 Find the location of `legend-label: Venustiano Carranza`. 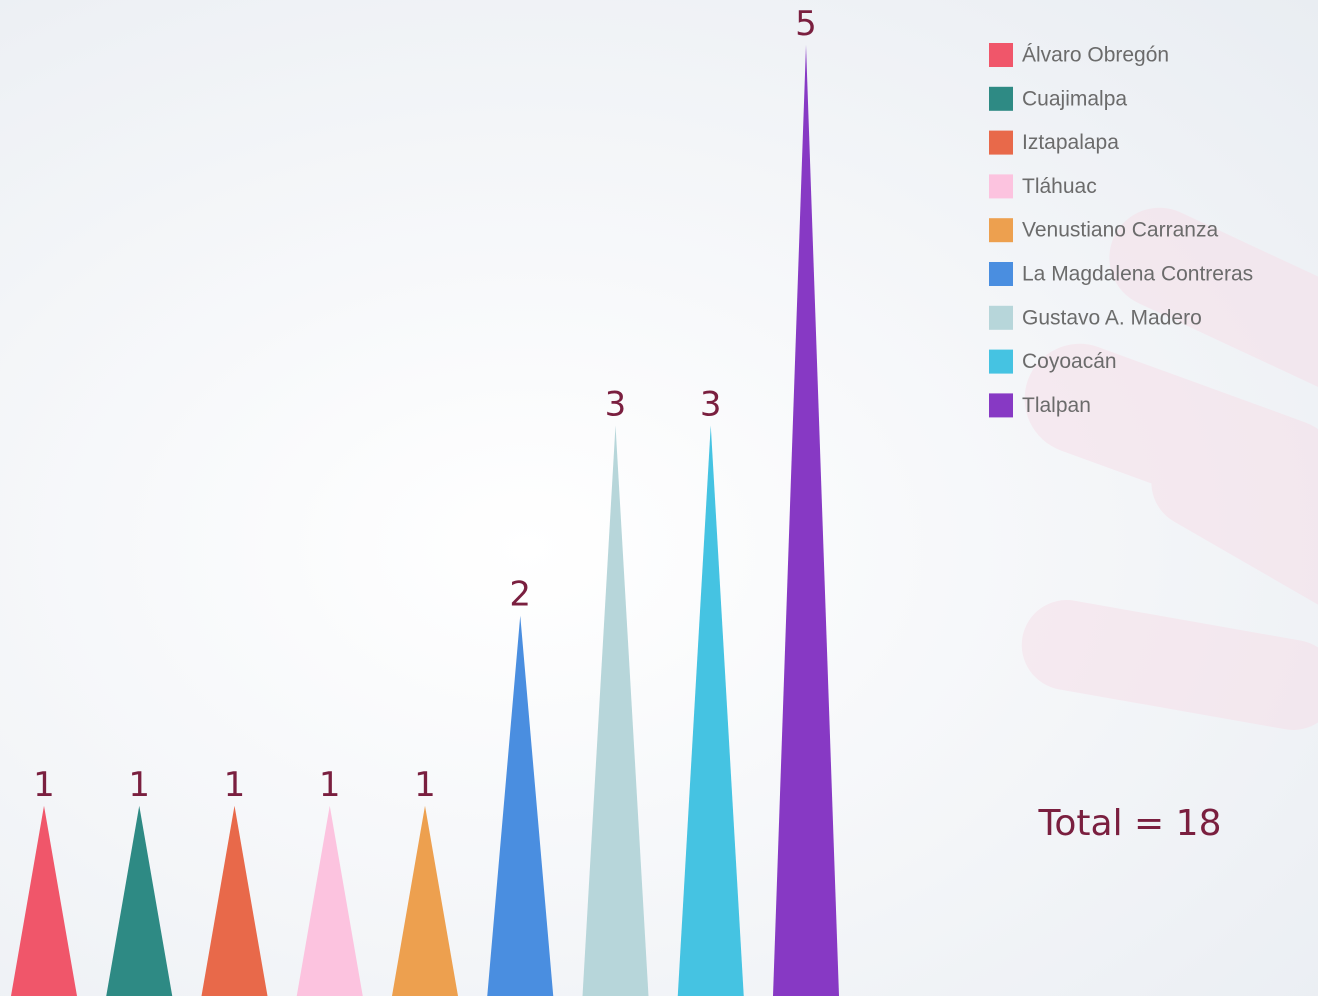

legend-label: Venustiano Carranza is located at coordinates (1120, 230).